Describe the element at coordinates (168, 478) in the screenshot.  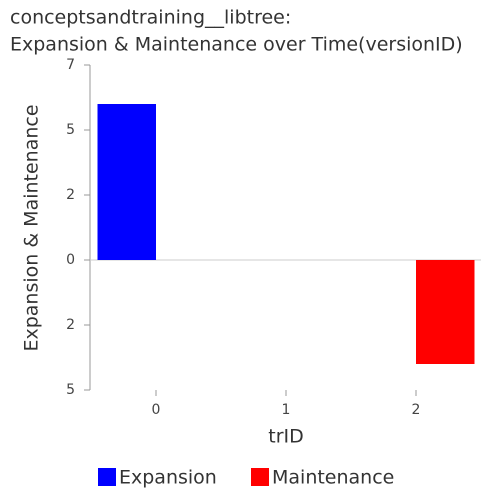
I see `legend-label: Expansion` at that location.